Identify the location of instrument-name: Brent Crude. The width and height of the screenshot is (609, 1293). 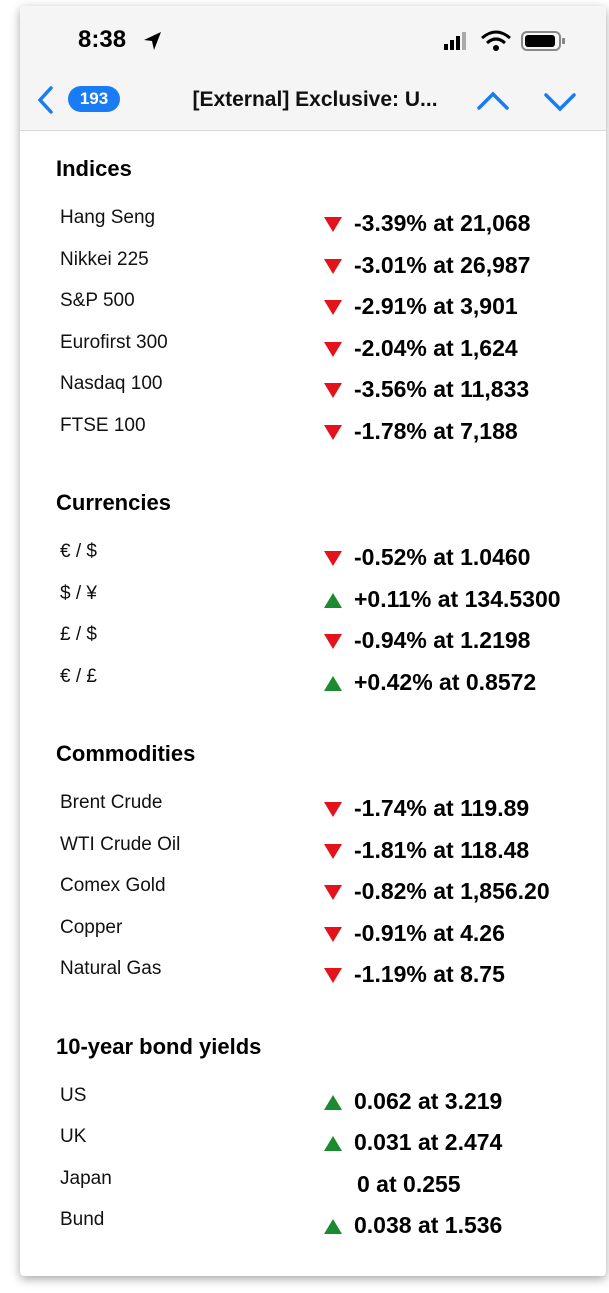
(111, 802).